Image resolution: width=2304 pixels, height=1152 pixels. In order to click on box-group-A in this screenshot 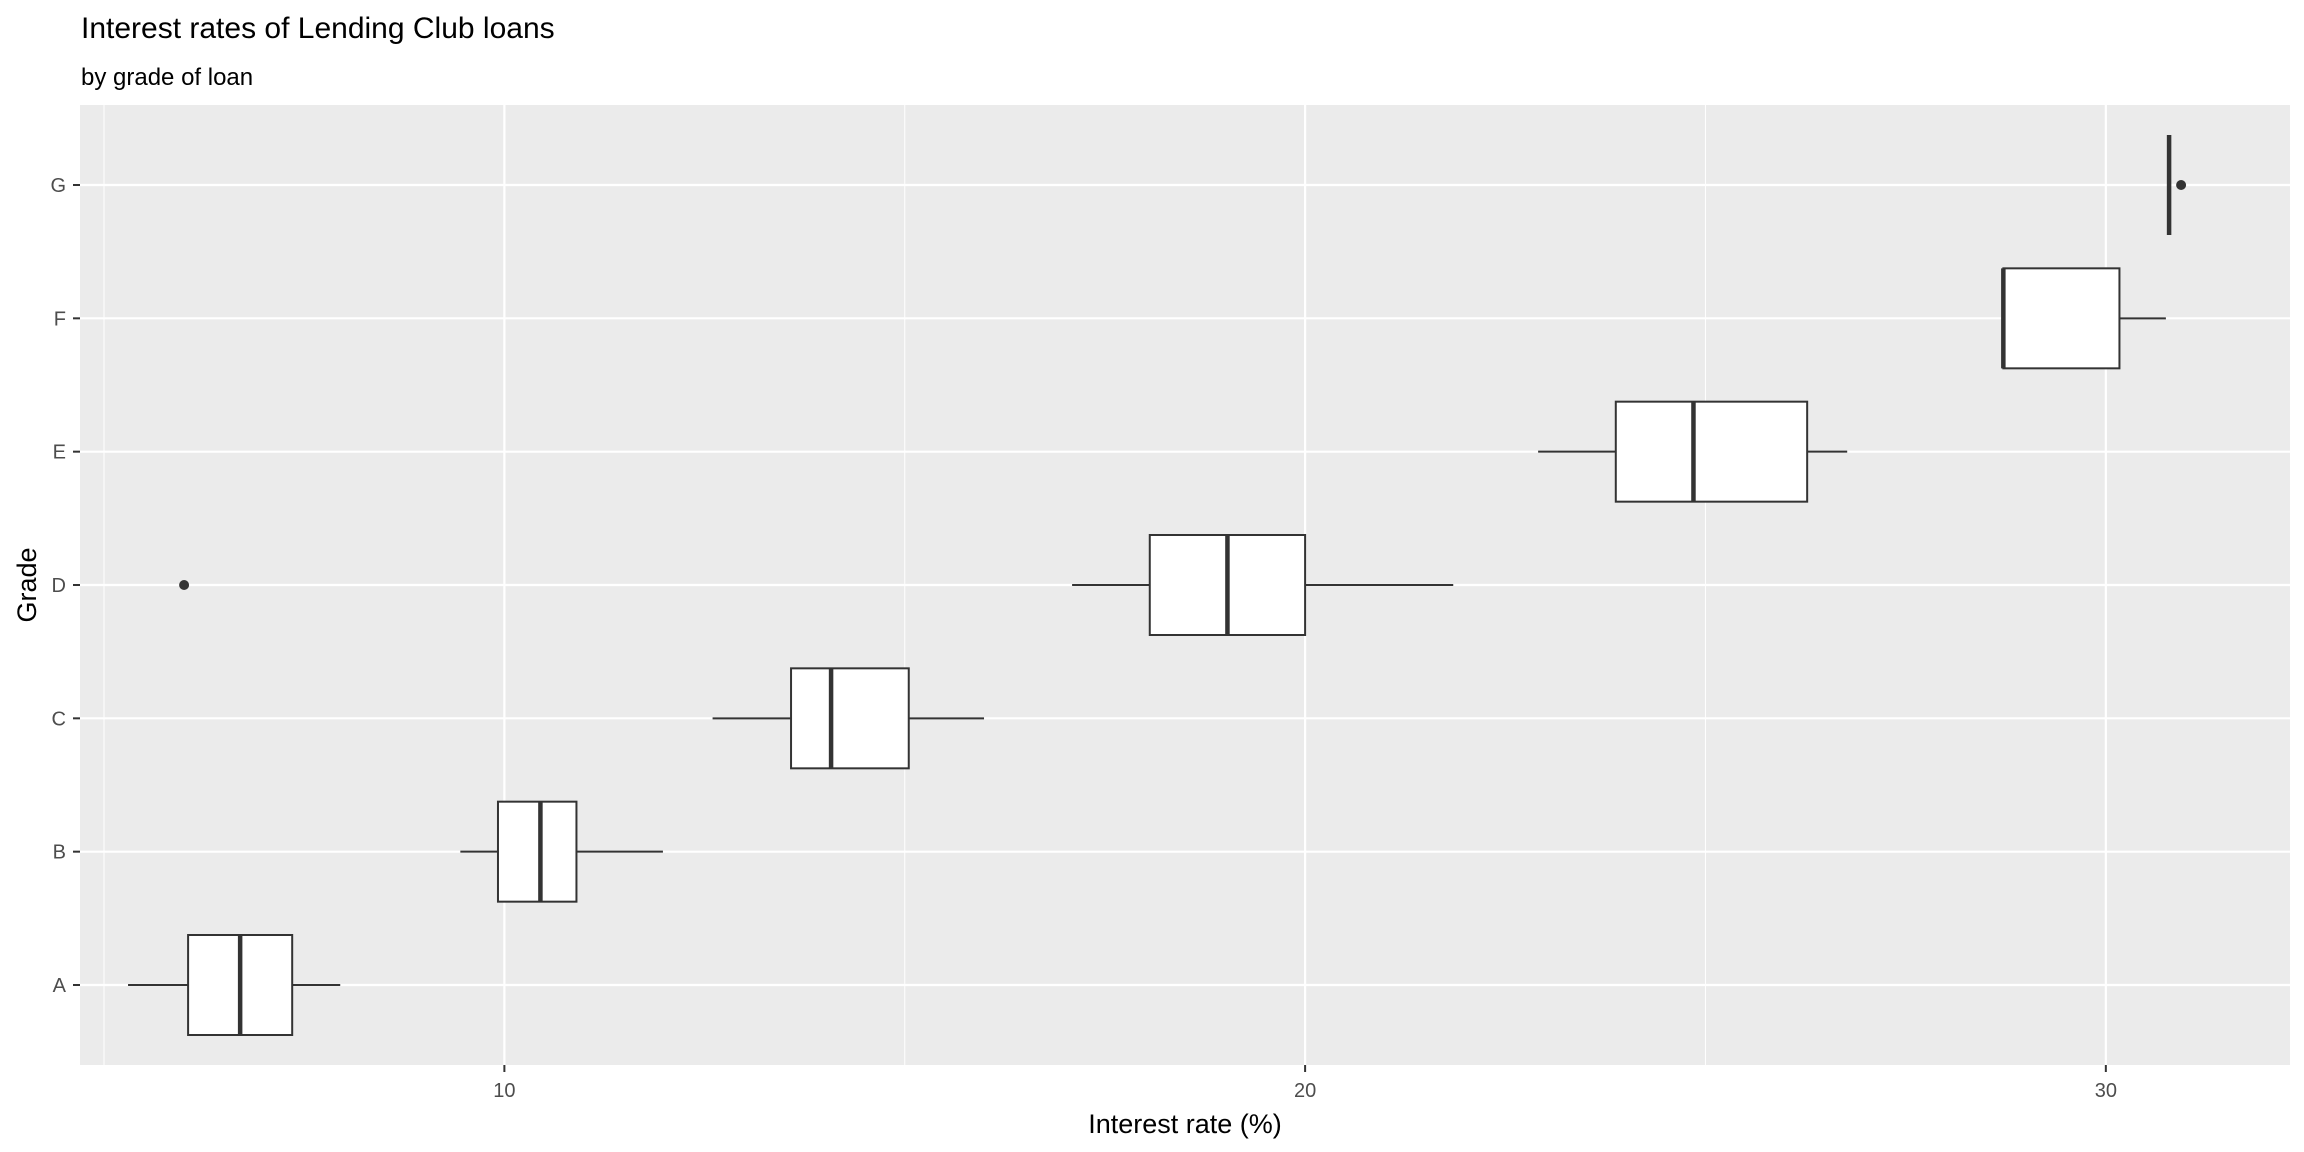, I will do `click(234, 985)`.